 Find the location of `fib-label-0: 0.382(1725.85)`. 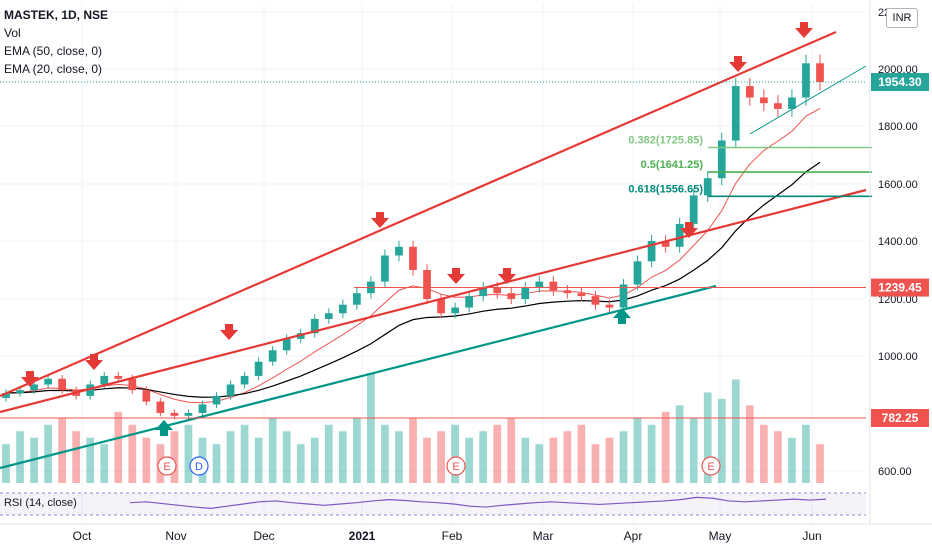

fib-label-0: 0.382(1725.85) is located at coordinates (665, 141).